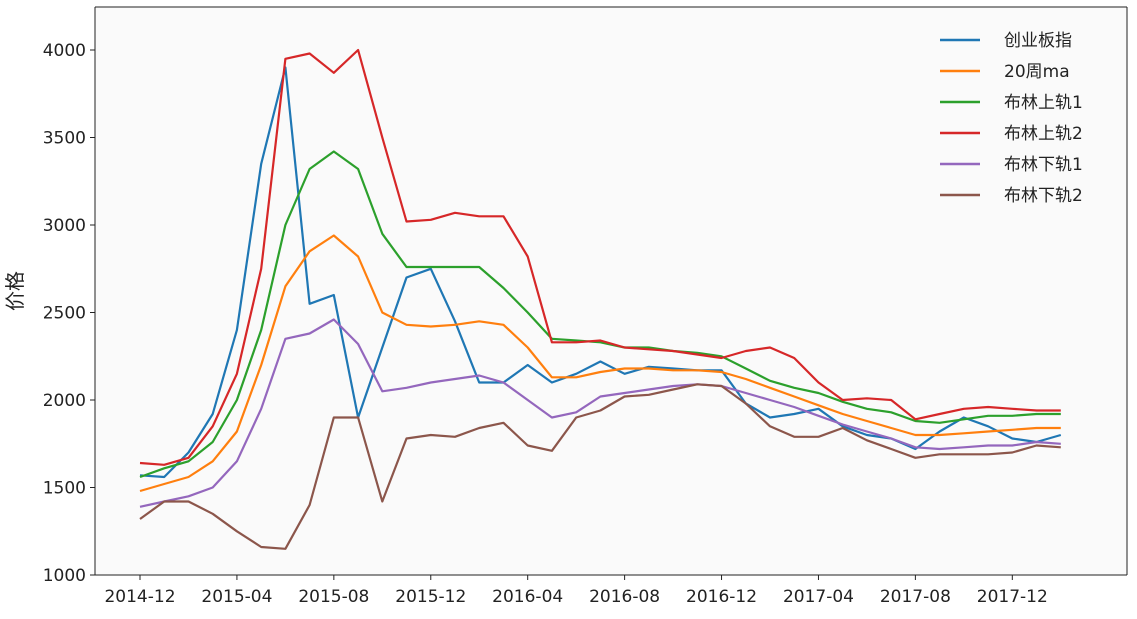 The height and width of the screenshot is (619, 1137). I want to click on y-tick-label: 1500, so click(64, 489).